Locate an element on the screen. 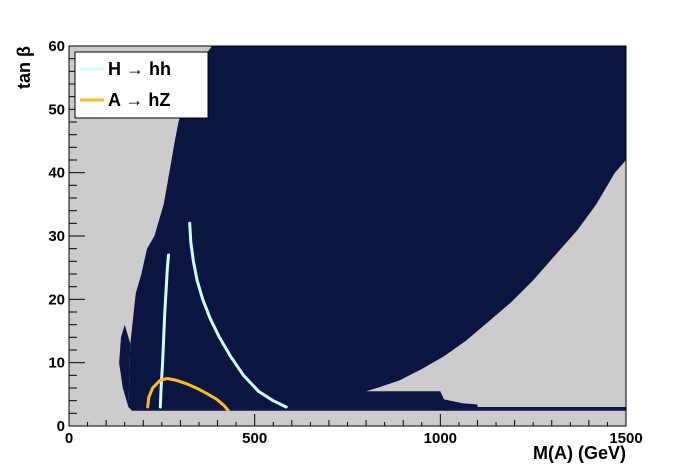 This screenshot has height=472, width=696. y-tick-label: 40 is located at coordinates (56, 173).